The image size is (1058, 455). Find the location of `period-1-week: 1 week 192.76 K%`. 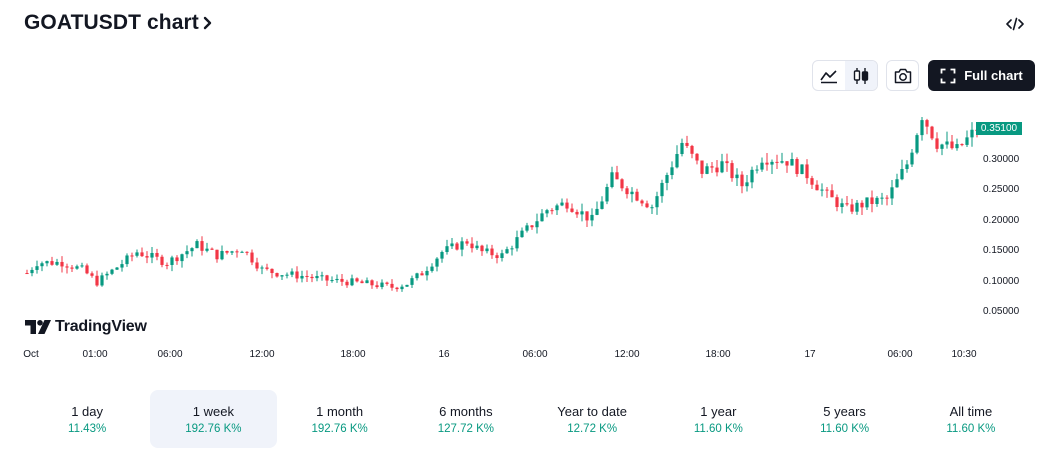

period-1-week: 1 week 192.76 K% is located at coordinates (213, 419).